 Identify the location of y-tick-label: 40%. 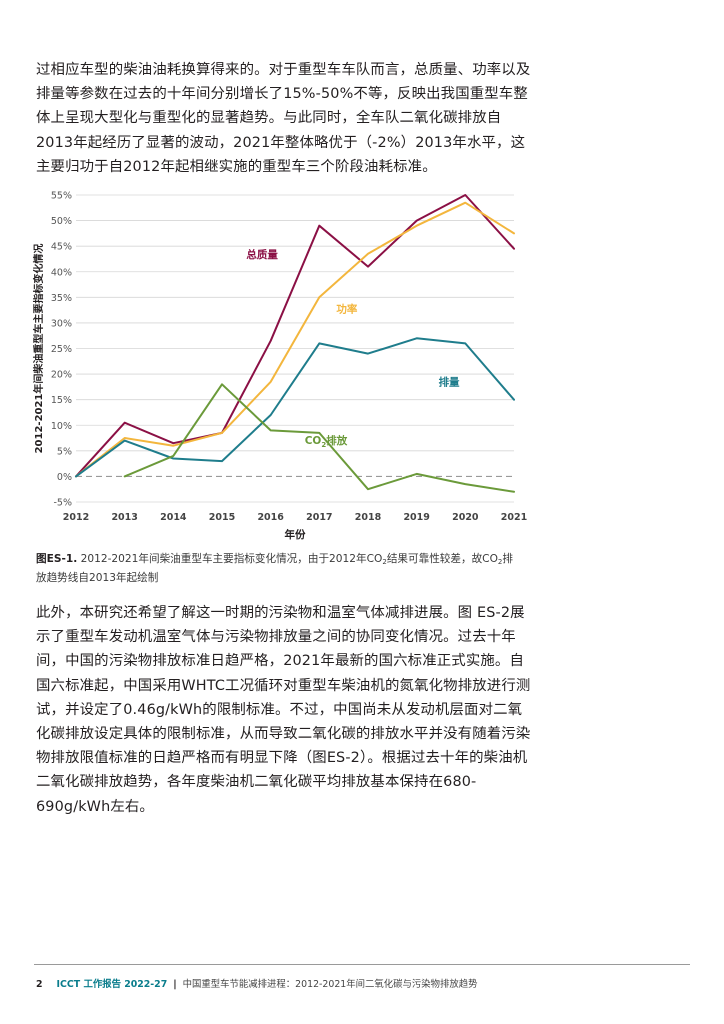
(61, 272).